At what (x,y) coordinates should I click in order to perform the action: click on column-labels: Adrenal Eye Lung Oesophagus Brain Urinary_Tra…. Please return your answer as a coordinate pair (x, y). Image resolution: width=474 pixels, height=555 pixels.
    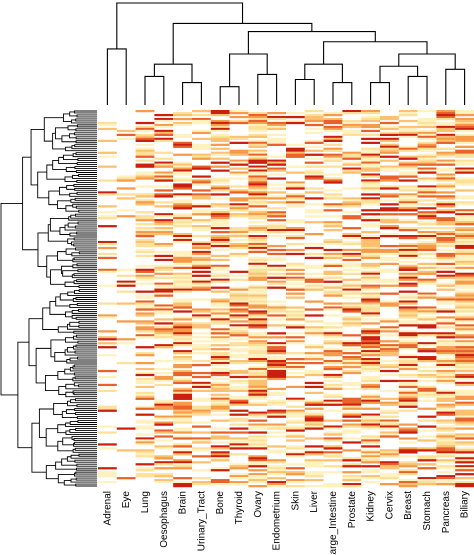
    Looking at the image, I should click on (286, 522).